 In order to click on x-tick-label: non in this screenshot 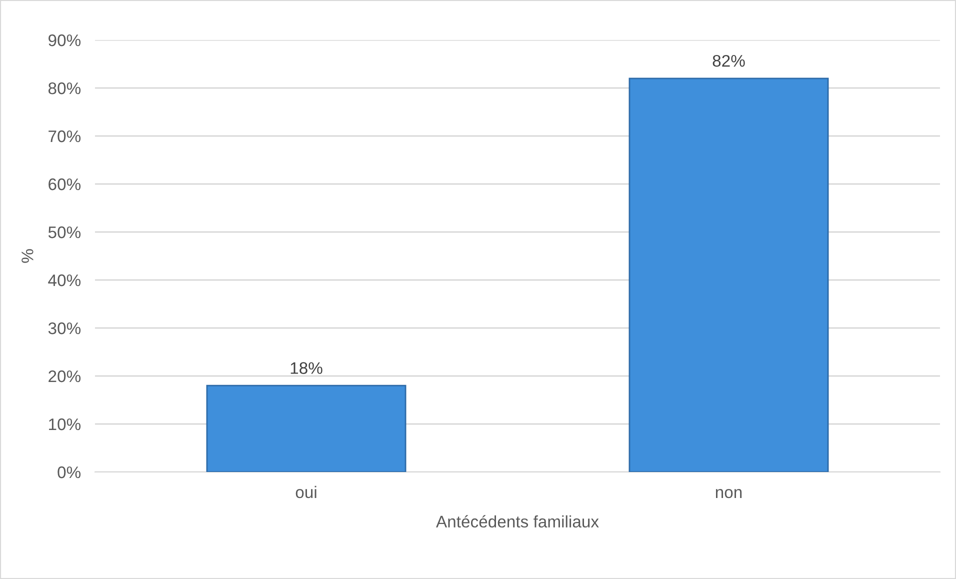, I will do `click(729, 493)`.